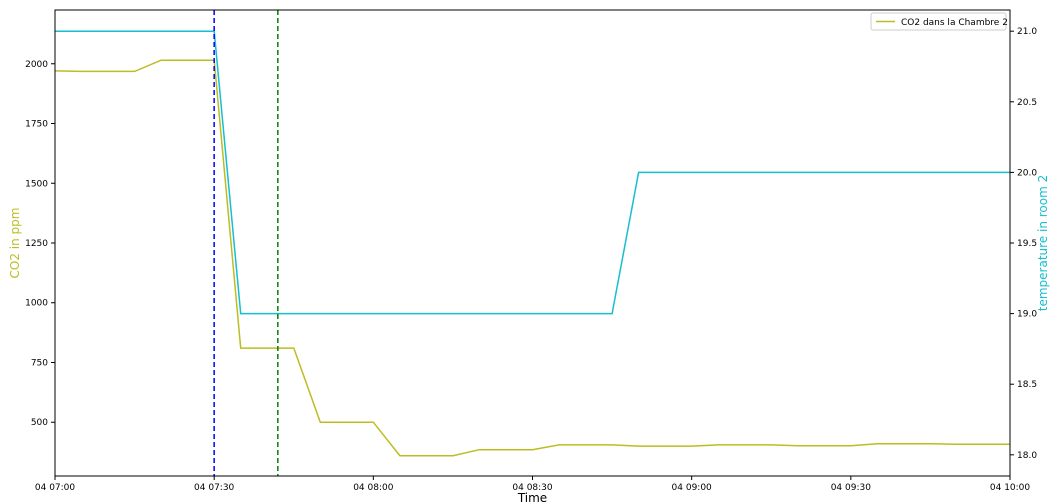  Describe the element at coordinates (1027, 173) in the screenshot. I see `y-right-tick-label: 20.0` at that location.